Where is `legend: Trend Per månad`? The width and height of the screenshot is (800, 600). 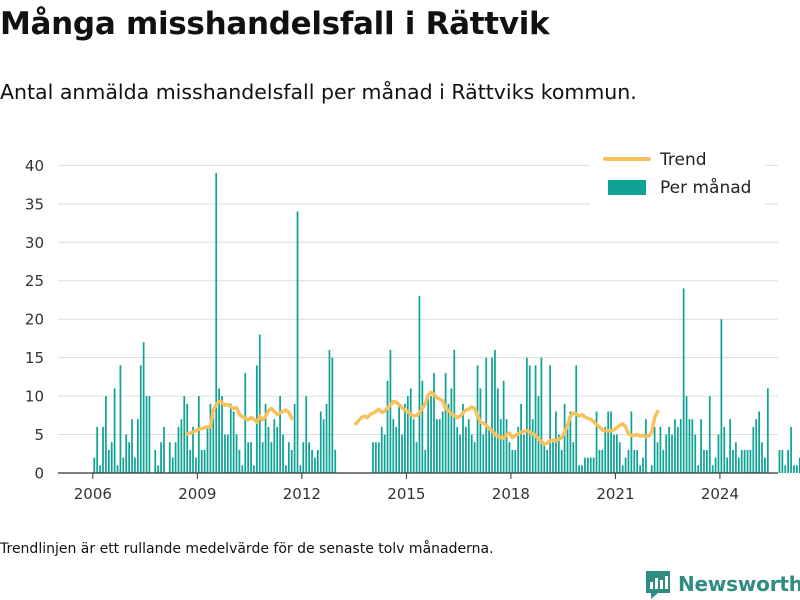
legend: Trend Per månad is located at coordinates (677, 176).